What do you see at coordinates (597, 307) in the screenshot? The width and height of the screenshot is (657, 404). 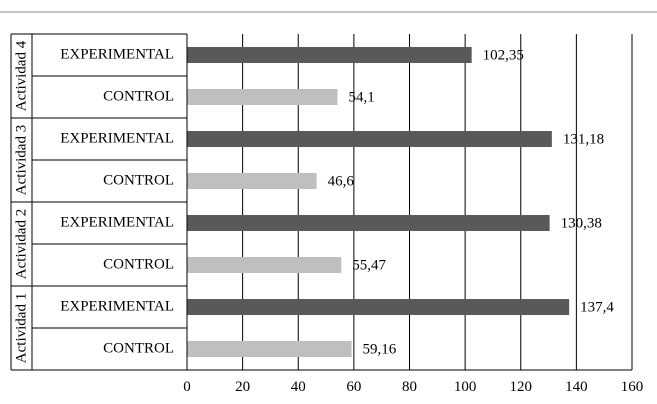 I see `data-label: 137,4` at bounding box center [597, 307].